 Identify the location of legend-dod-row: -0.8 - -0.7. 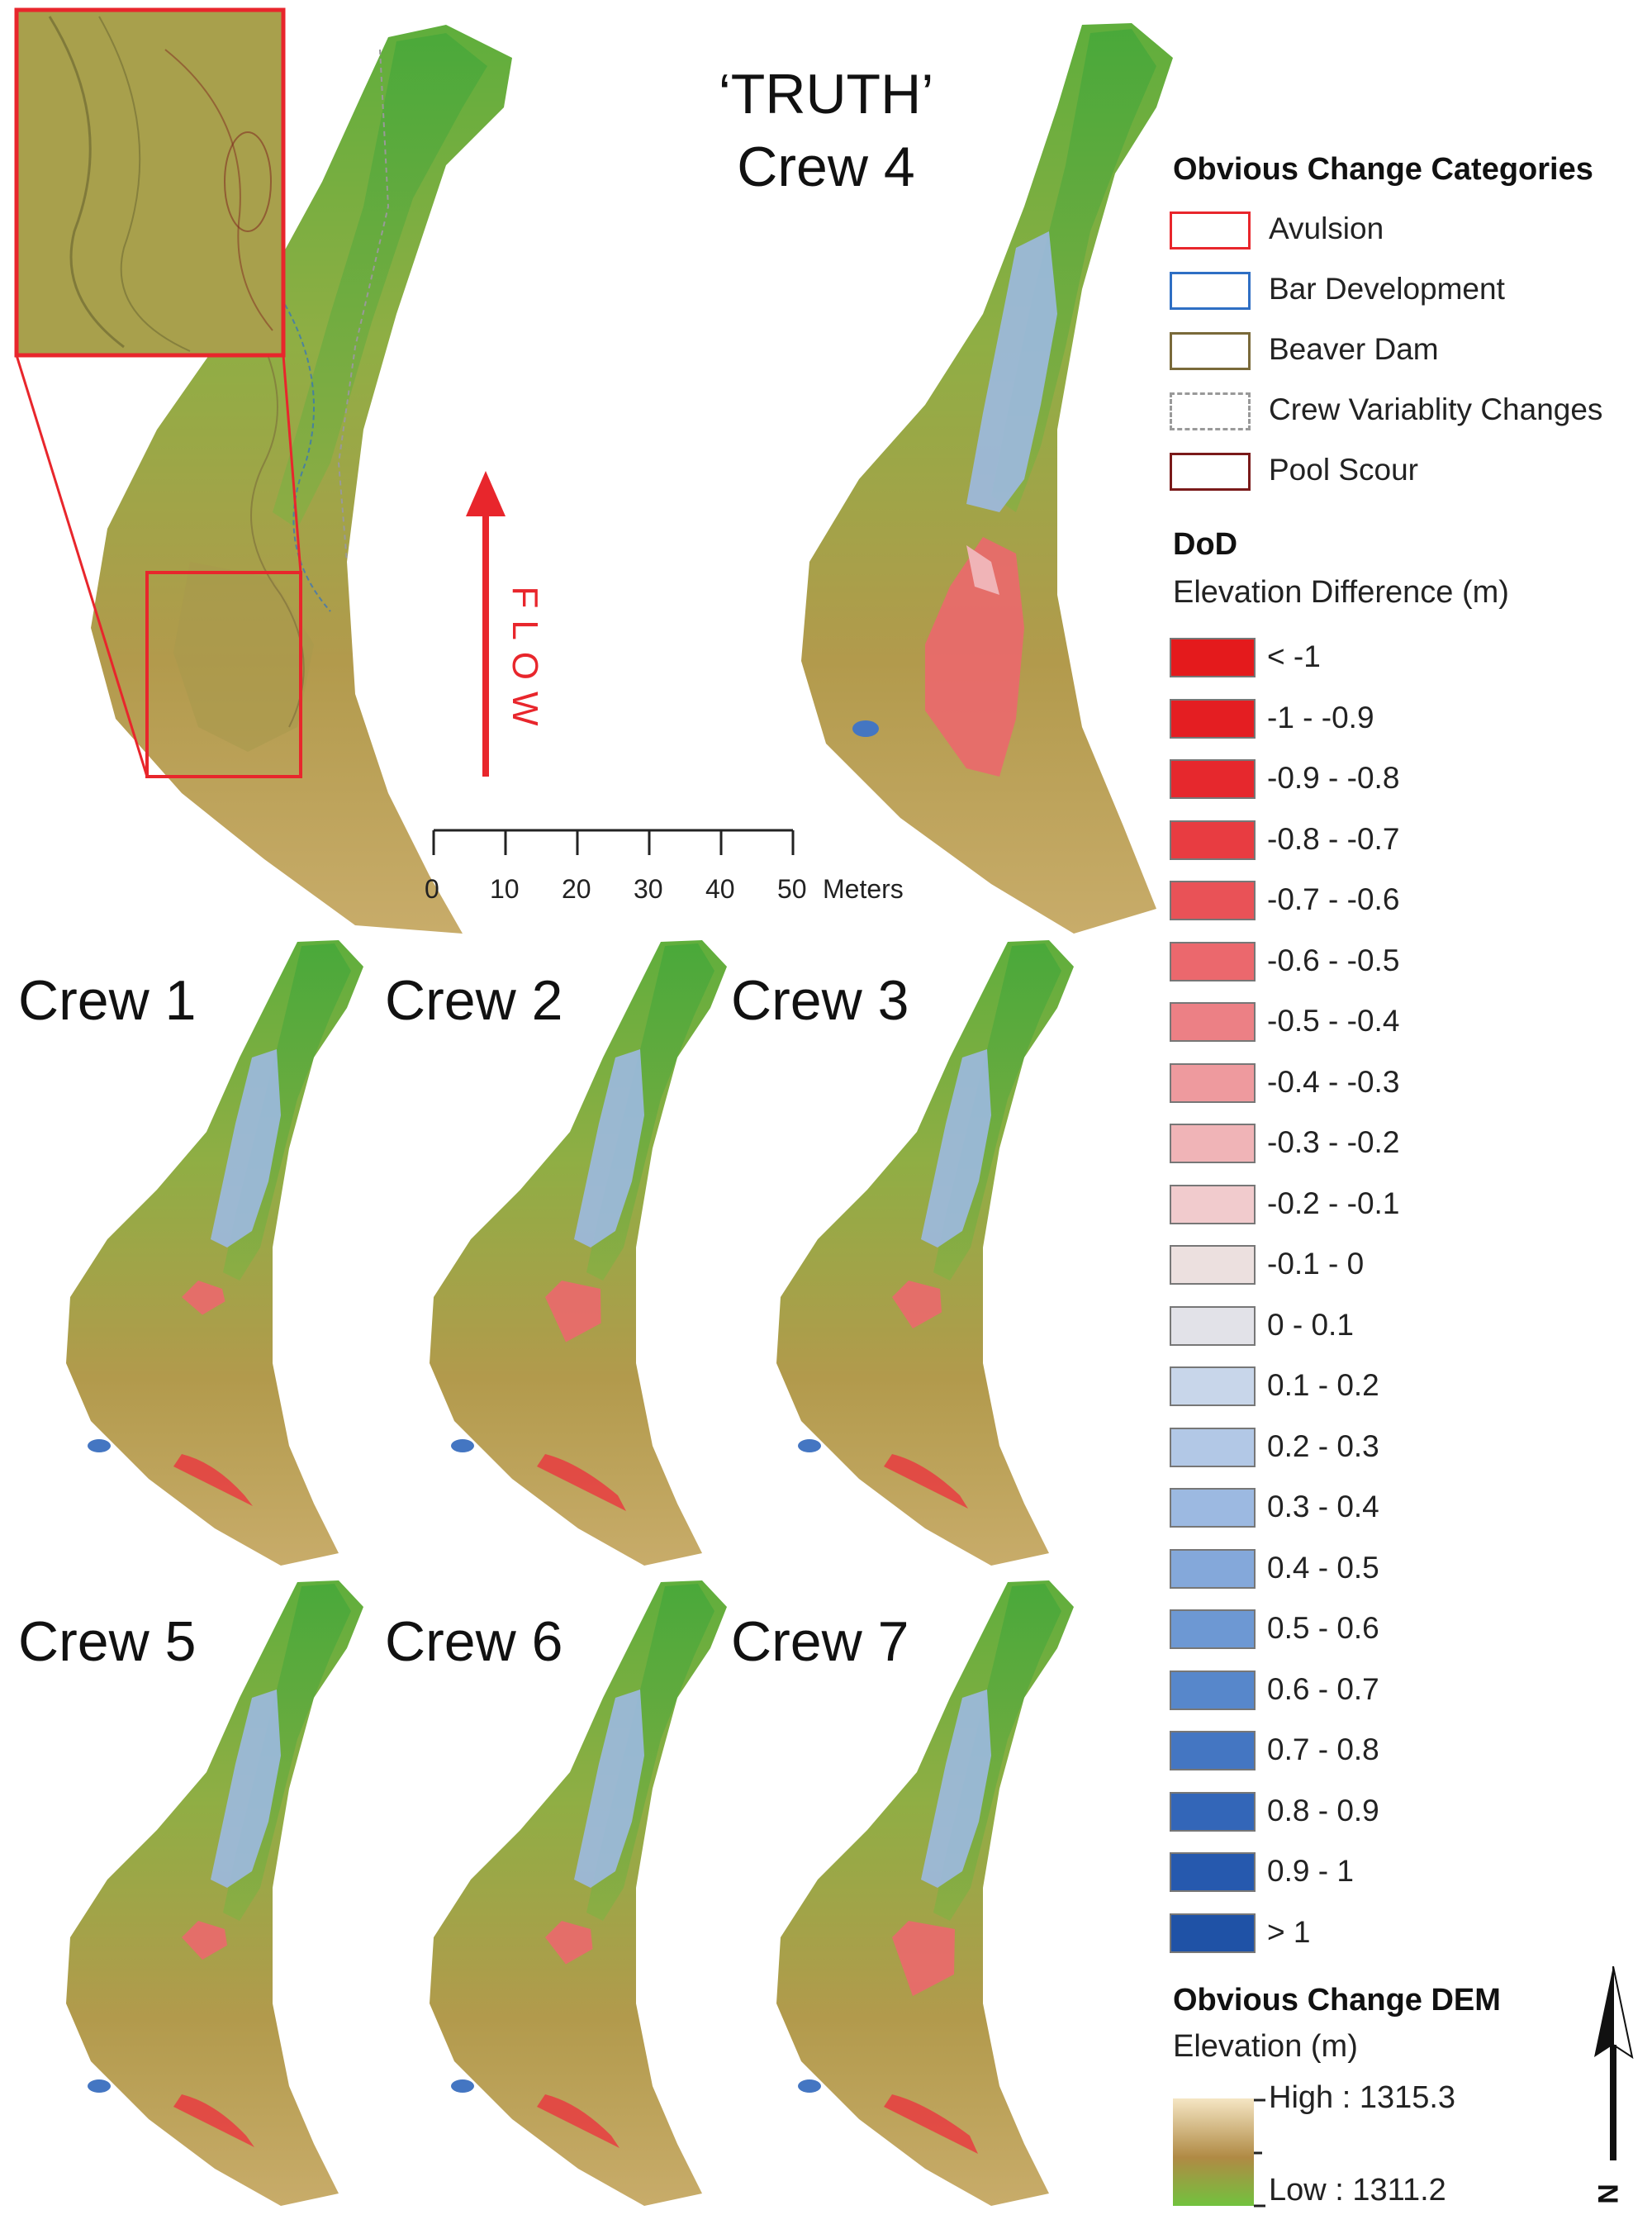
(1384, 840).